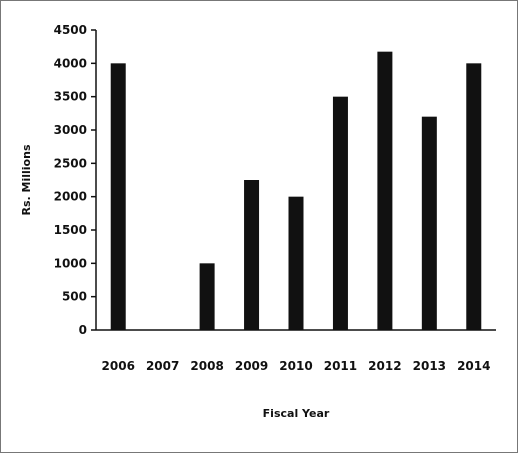  Describe the element at coordinates (83, 330) in the screenshot. I see `y-tick-label: 0` at that location.